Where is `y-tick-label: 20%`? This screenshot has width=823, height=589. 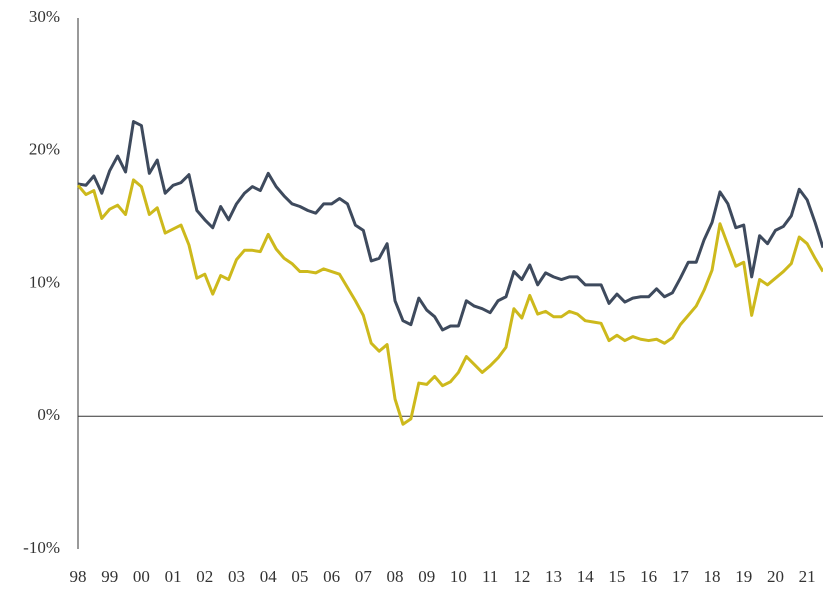
y-tick-label: 20% is located at coordinates (44, 149).